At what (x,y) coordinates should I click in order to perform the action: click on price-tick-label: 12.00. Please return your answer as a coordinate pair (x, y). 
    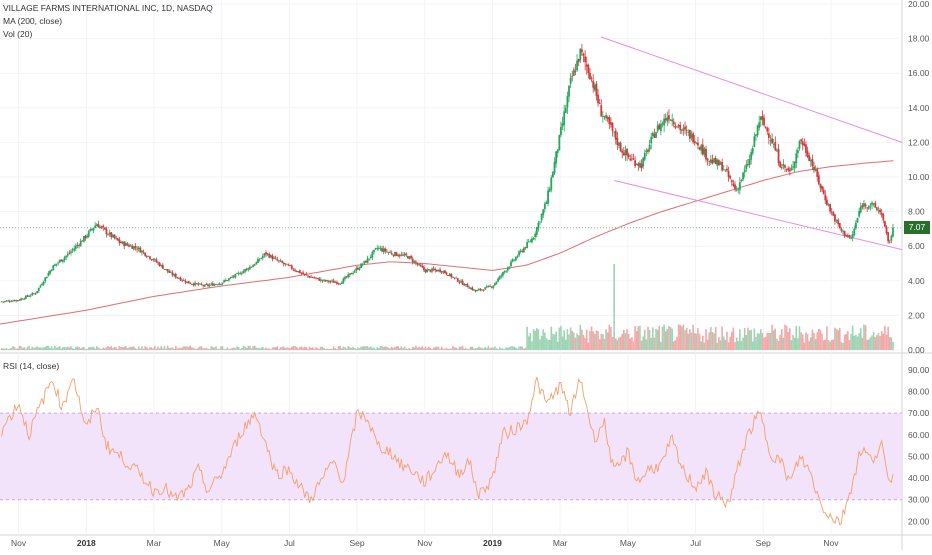
    Looking at the image, I should click on (919, 142).